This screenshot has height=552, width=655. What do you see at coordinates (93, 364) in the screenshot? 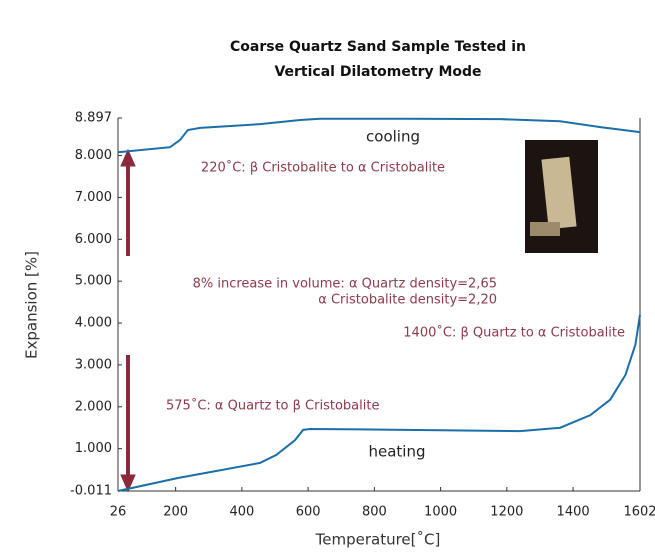
I see `y-tick-label: 3.000` at bounding box center [93, 364].